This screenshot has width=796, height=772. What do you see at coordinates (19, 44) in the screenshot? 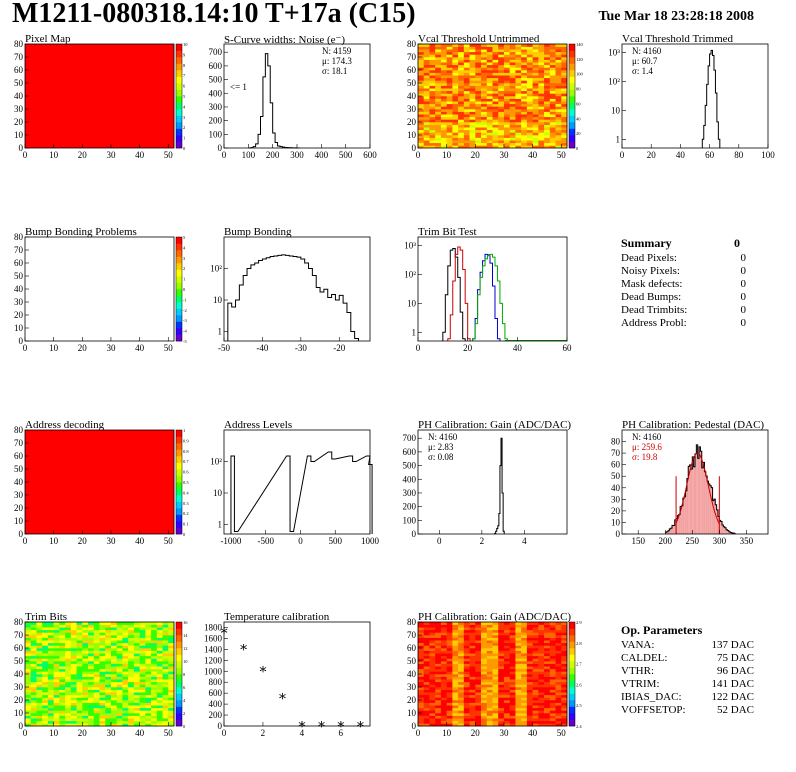
I see `y-tick-label: 80` at bounding box center [19, 44].